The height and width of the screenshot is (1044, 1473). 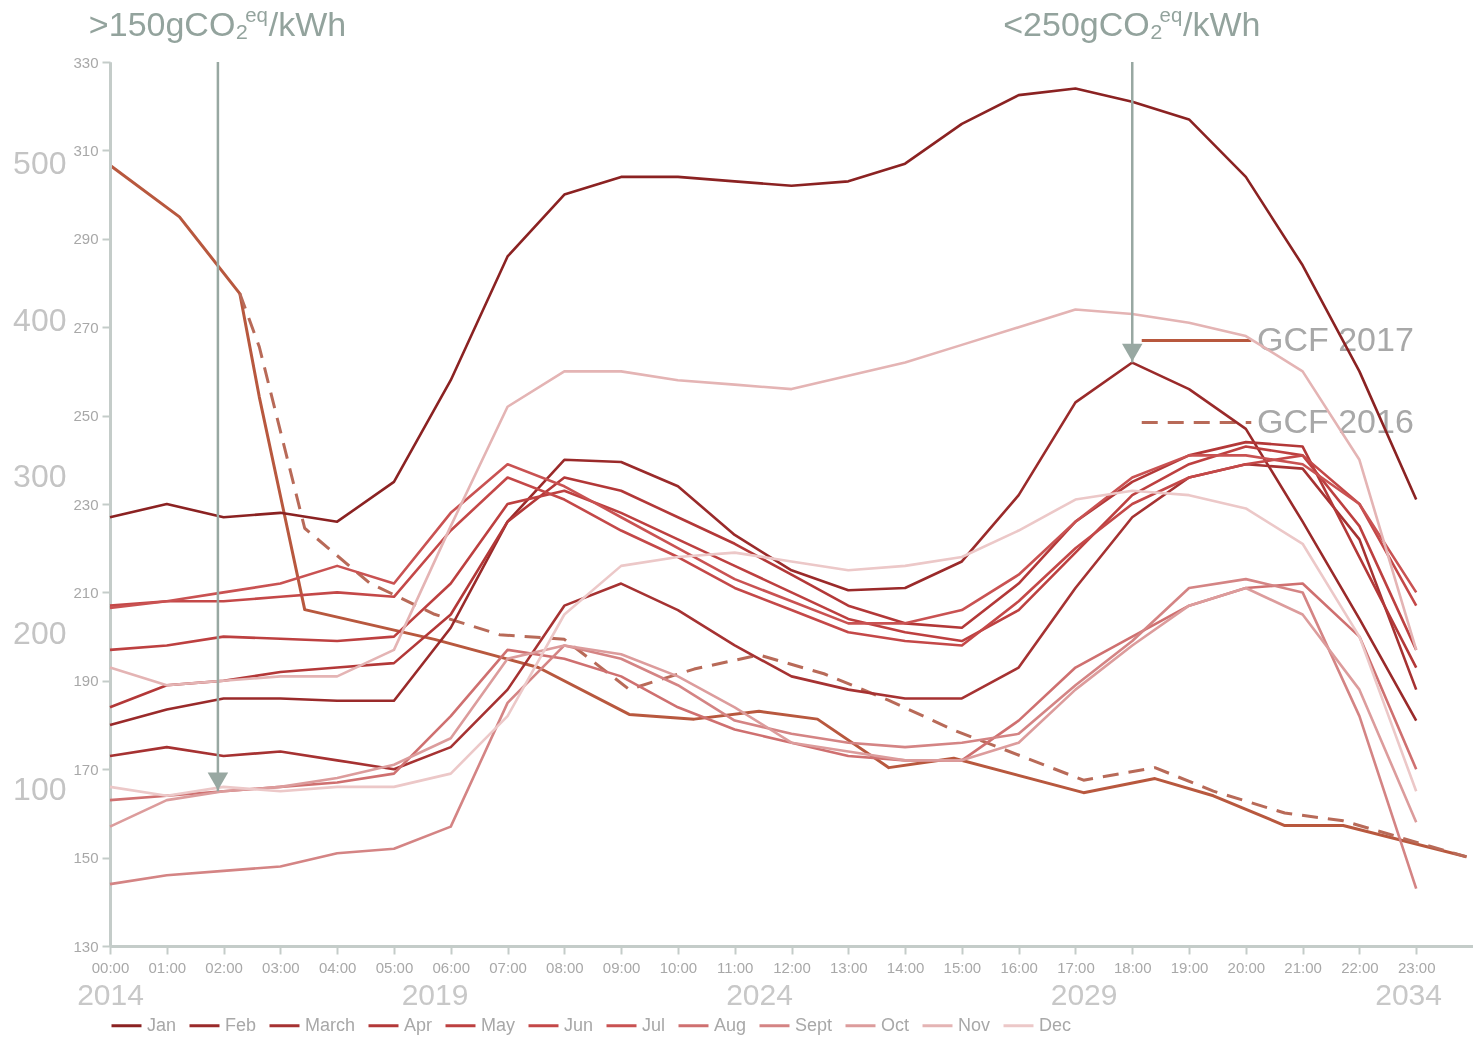 What do you see at coordinates (451, 967) in the screenshot?
I see `x-tick-label: 06:00` at bounding box center [451, 967].